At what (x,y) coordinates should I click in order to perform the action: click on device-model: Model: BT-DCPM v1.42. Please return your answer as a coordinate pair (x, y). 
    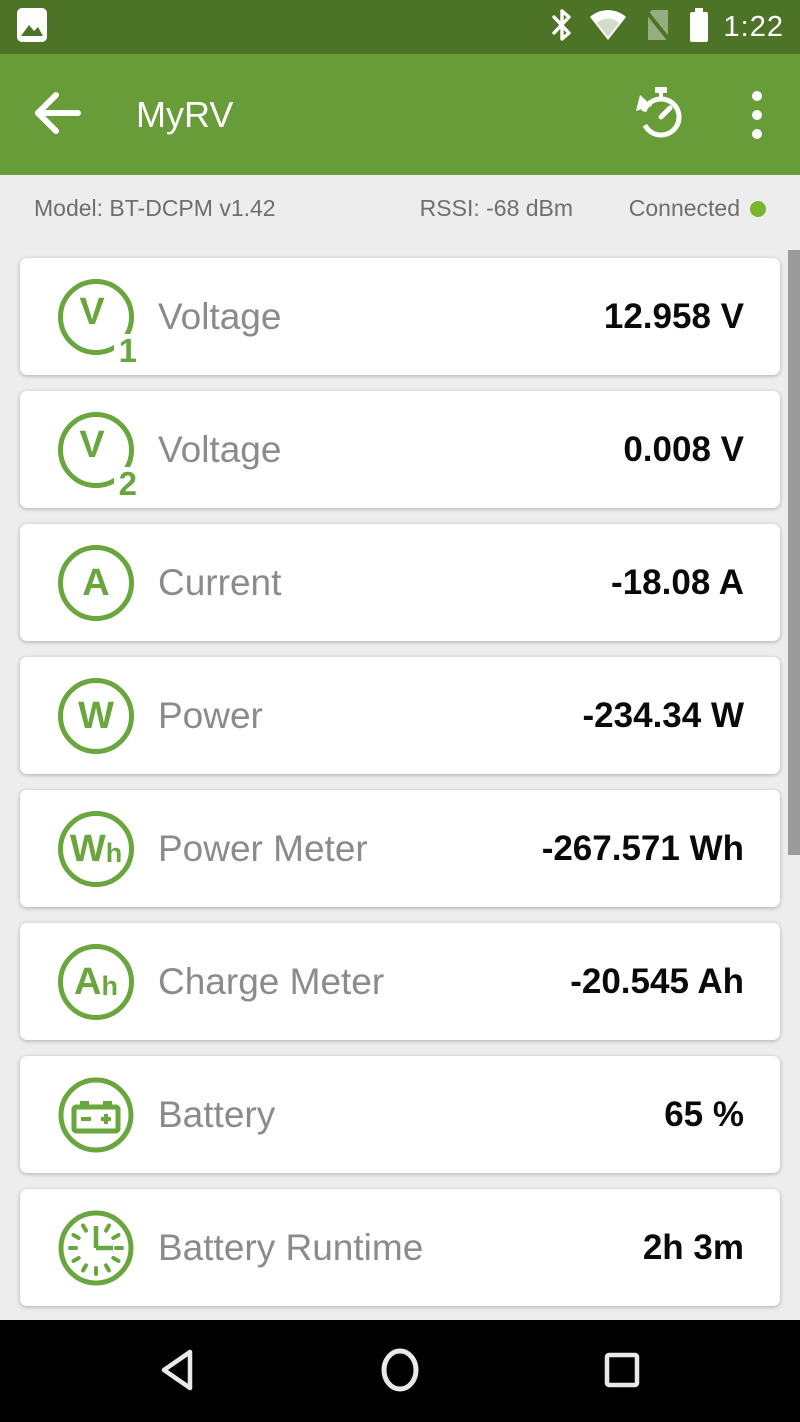
    Looking at the image, I should click on (155, 208).